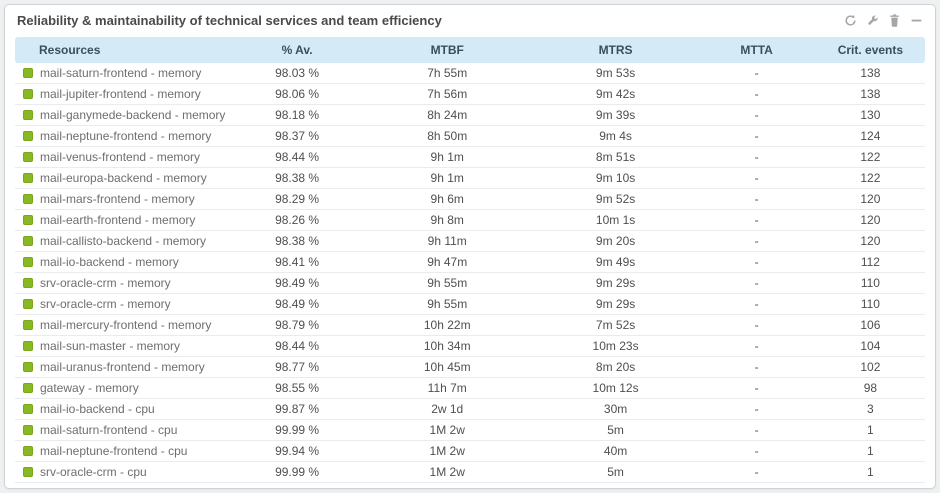 The image size is (940, 493). I want to click on wrench-icon, so click(872, 20).